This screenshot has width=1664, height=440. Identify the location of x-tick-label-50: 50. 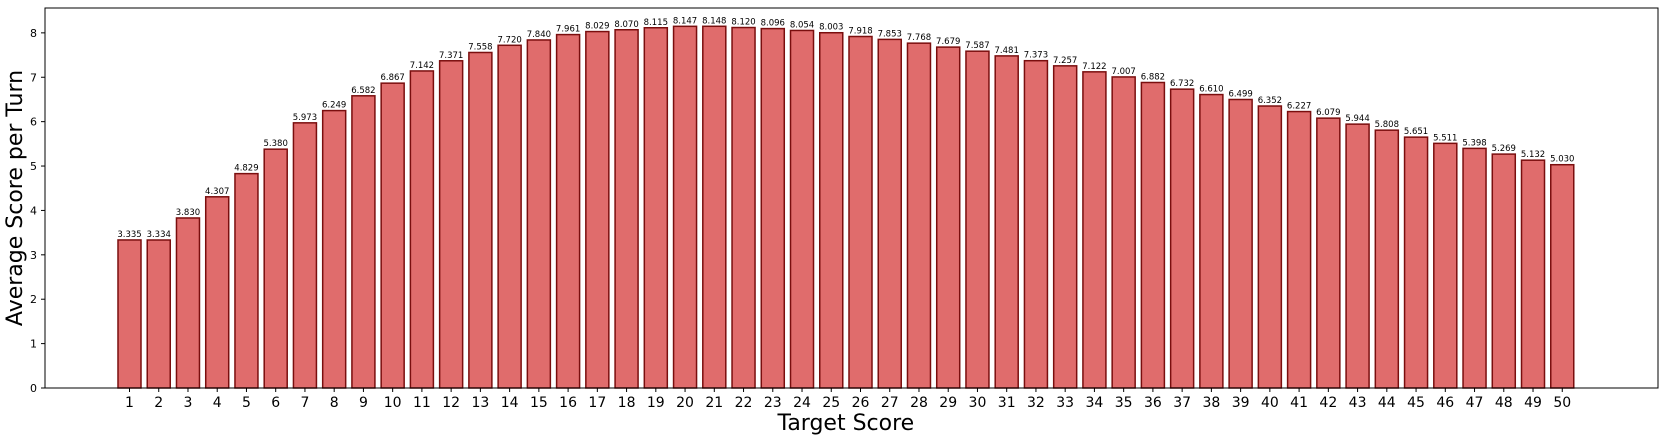
(1562, 403).